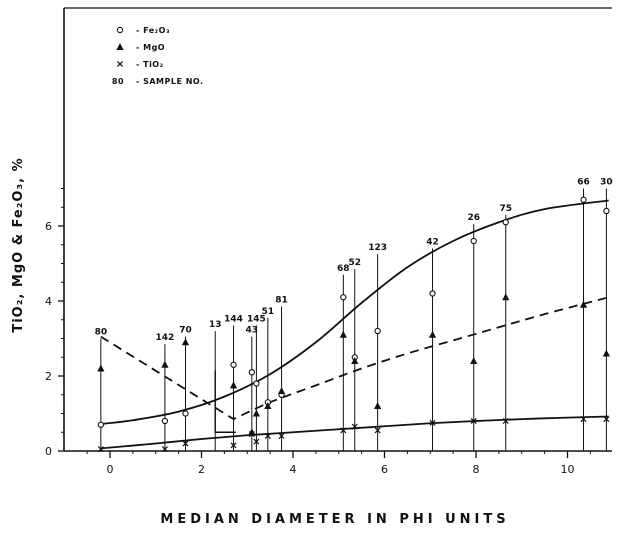 This screenshot has width=618, height=535. Describe the element at coordinates (150, 64) in the screenshot. I see `legend-label: - TiO₂` at that location.